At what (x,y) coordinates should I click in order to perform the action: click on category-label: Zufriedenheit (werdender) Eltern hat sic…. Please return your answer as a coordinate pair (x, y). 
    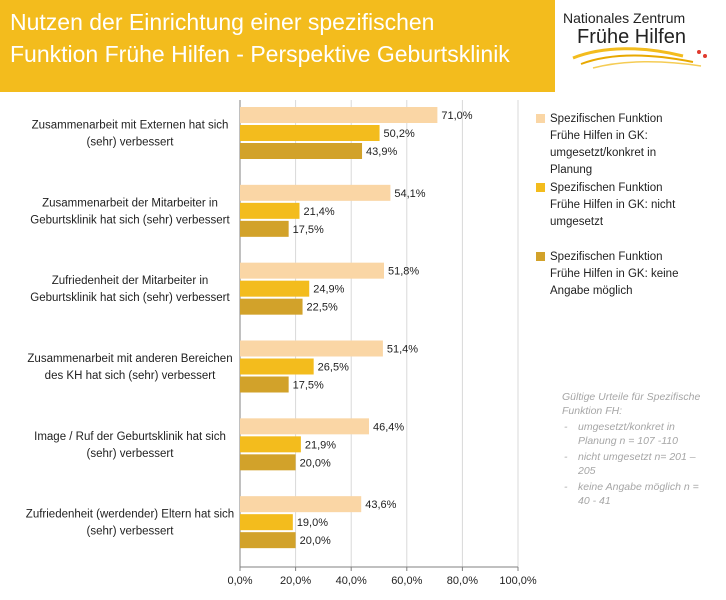
    Looking at the image, I should click on (130, 515).